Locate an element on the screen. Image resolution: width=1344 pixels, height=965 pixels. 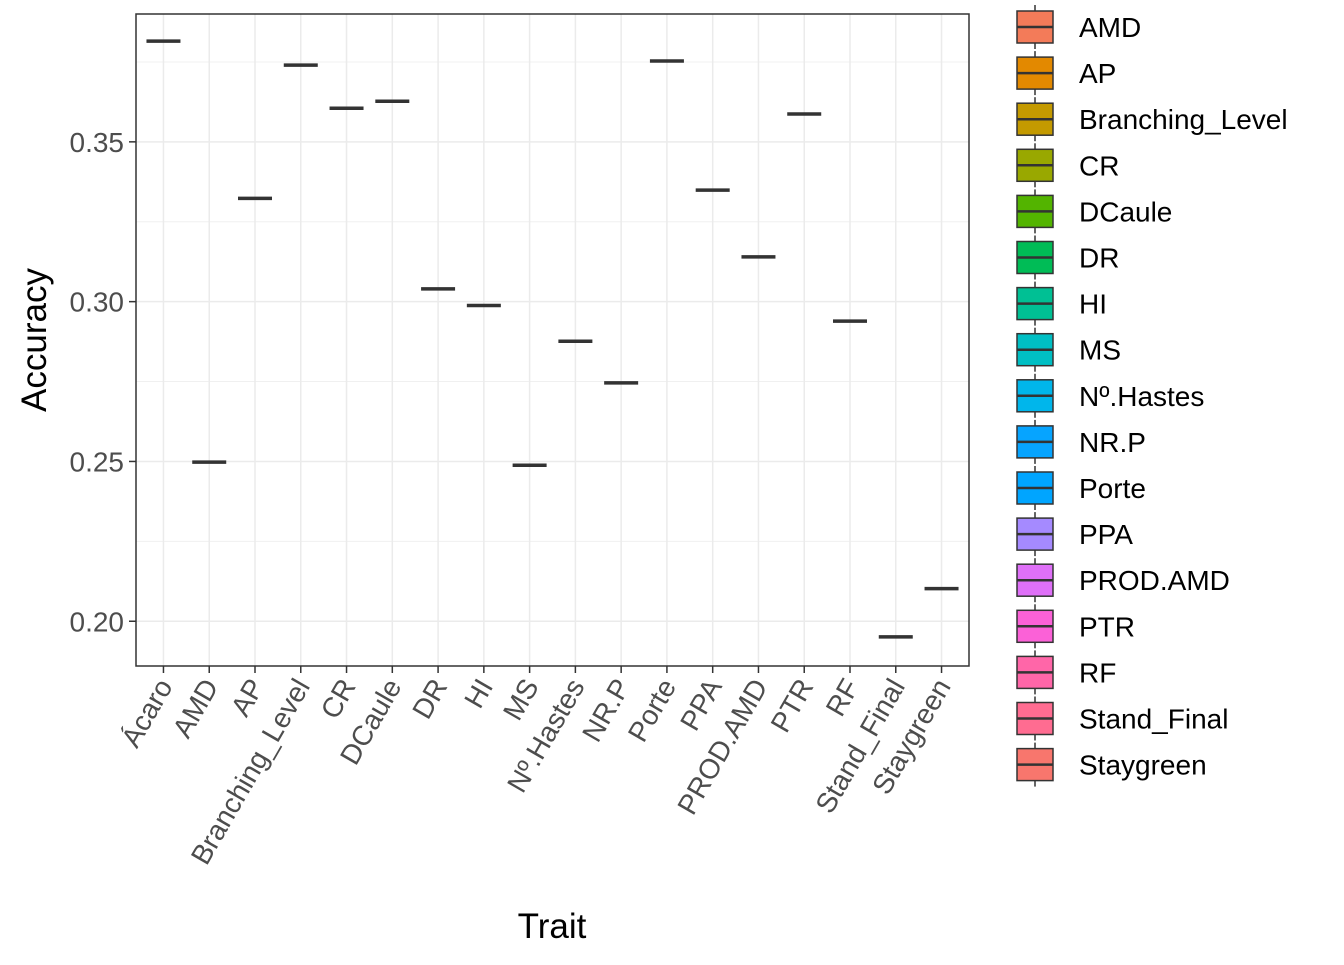
legend-label: Stand_Final is located at coordinates (1153, 719).